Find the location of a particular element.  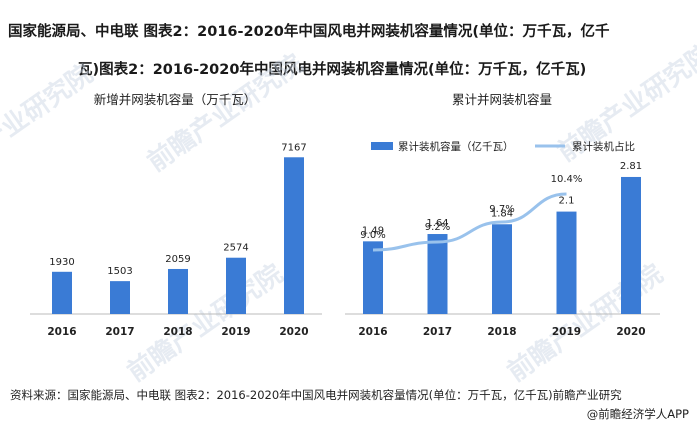

share-label-2016: 9.0% is located at coordinates (372, 235).